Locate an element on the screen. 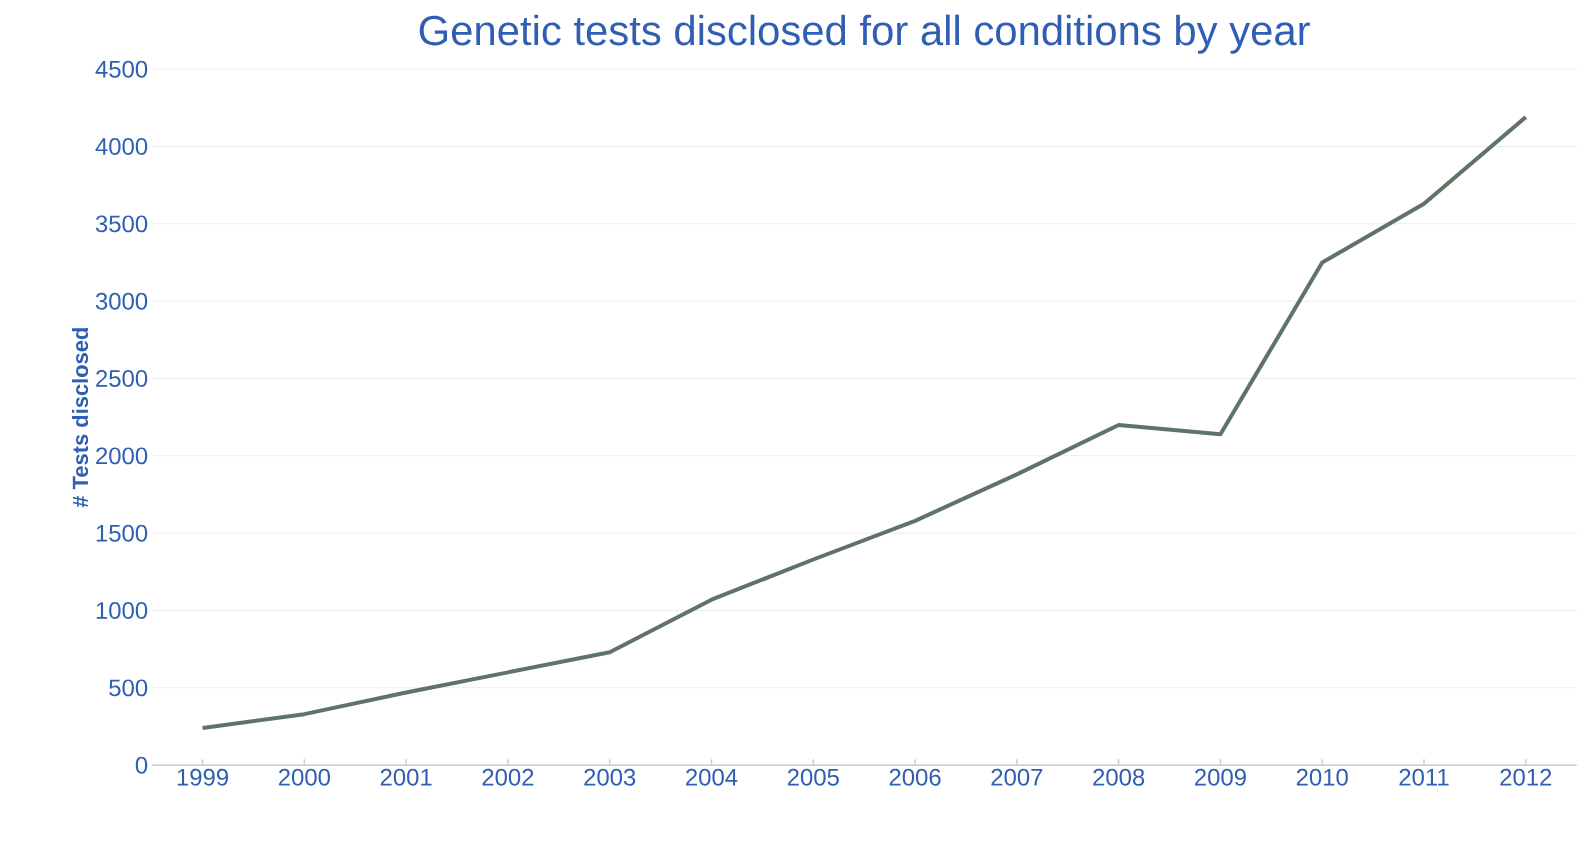 Image resolution: width=1577 pixels, height=858 pixels. y-tick-label: 3500 is located at coordinates (121, 224).